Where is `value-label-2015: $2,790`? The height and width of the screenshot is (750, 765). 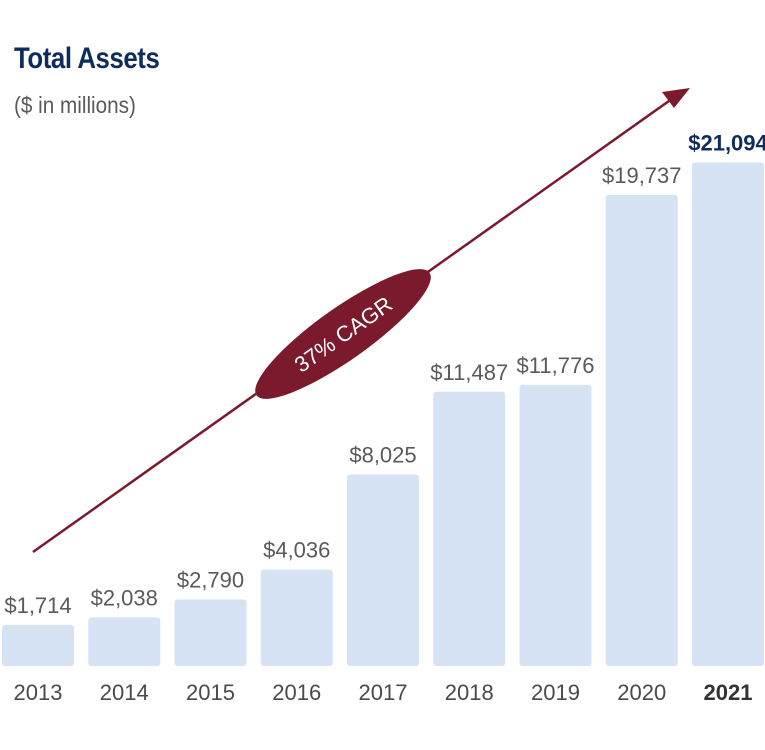 value-label-2015: $2,790 is located at coordinates (210, 579).